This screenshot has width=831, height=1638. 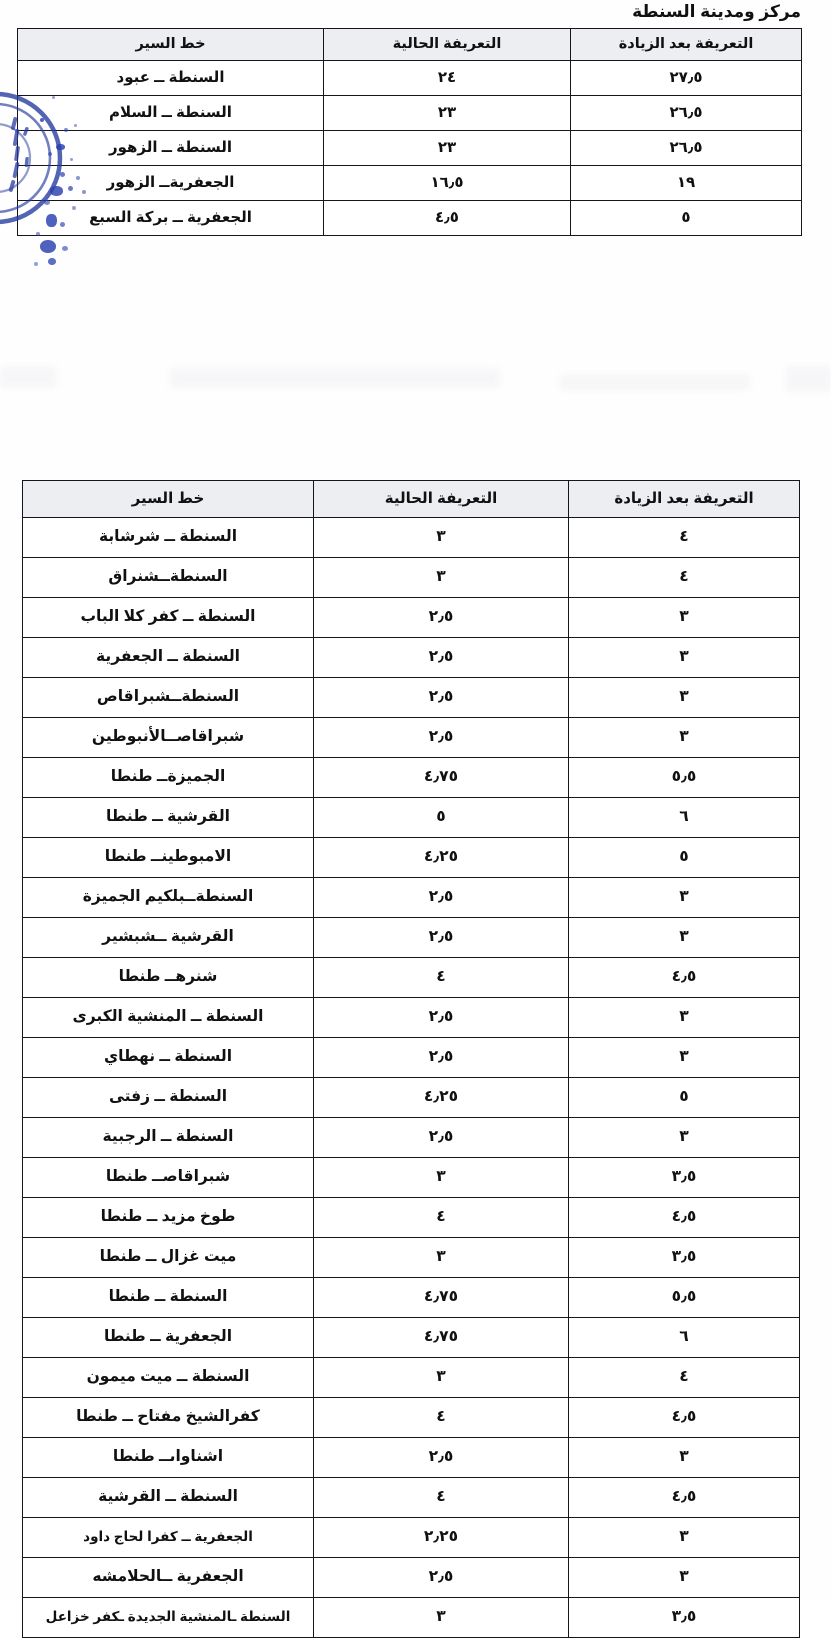 I want to click on table-row: ٤٫٥ ٤ السنطة ــ القرشية, so click(x=411, y=1497).